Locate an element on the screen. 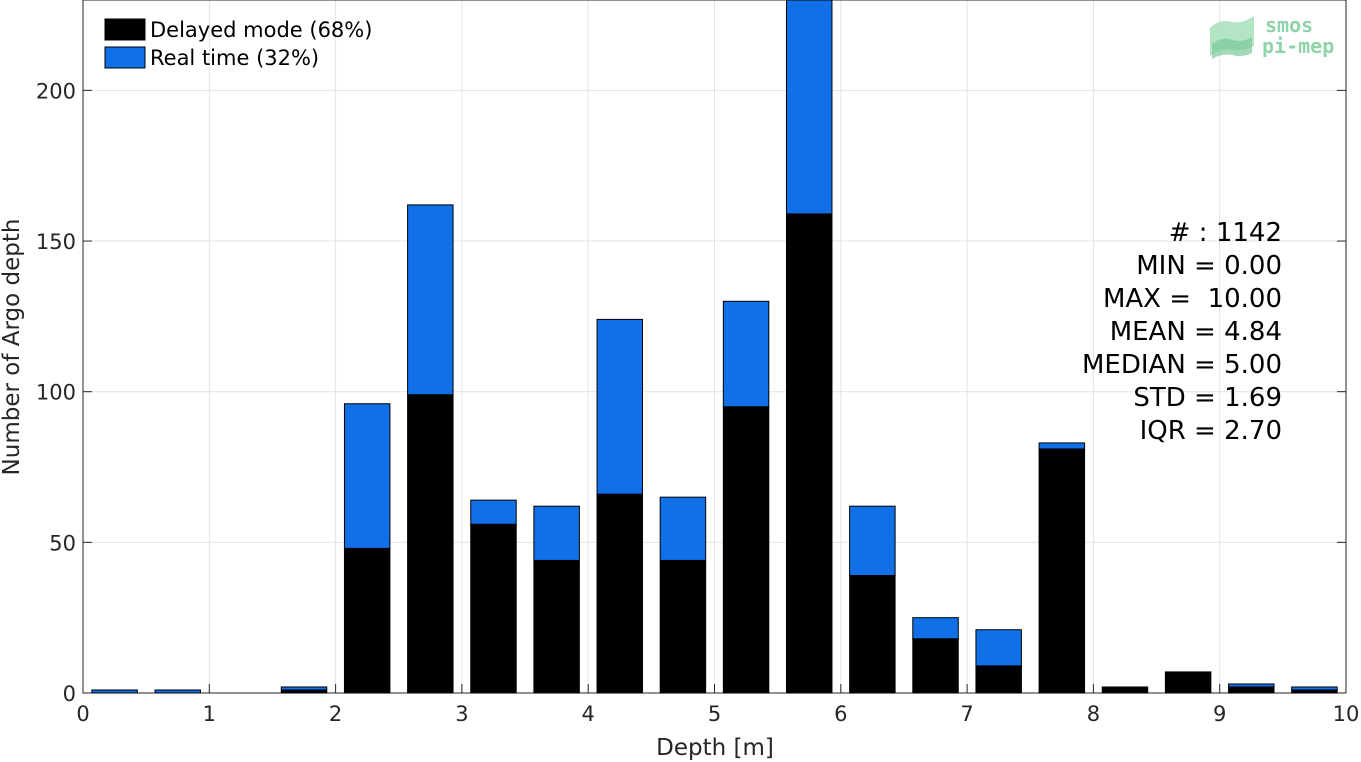  x-tick-label: 2 is located at coordinates (335, 714).